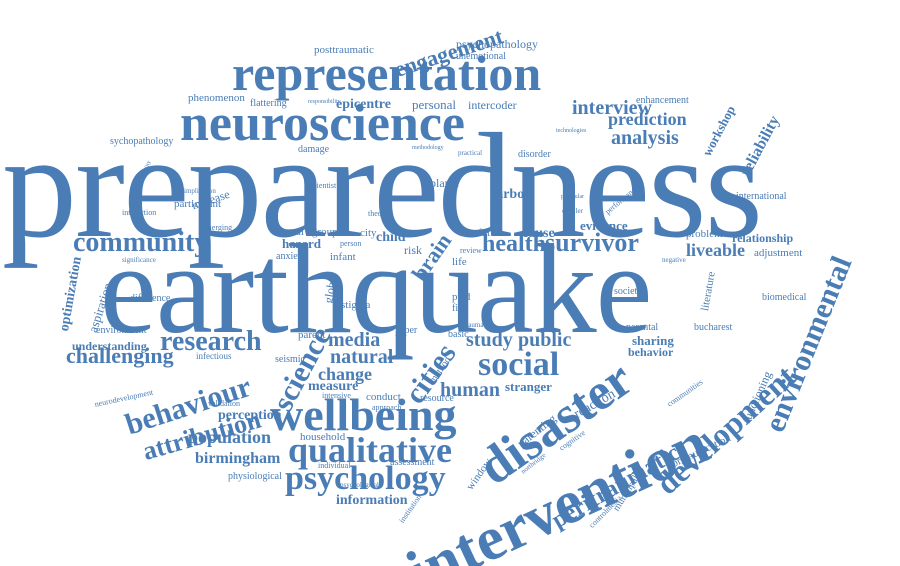 The width and height of the screenshot is (900, 566). I want to click on word-individual: individual, so click(334, 465).